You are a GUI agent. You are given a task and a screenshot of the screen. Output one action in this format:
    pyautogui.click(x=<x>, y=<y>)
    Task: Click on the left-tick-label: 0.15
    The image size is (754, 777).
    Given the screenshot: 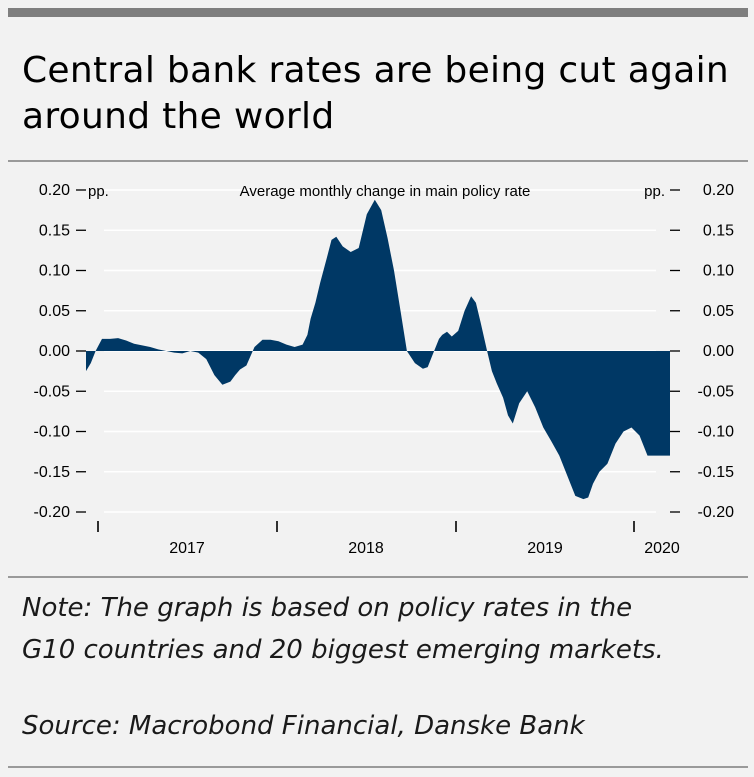 What is the action you would take?
    pyautogui.click(x=54, y=230)
    